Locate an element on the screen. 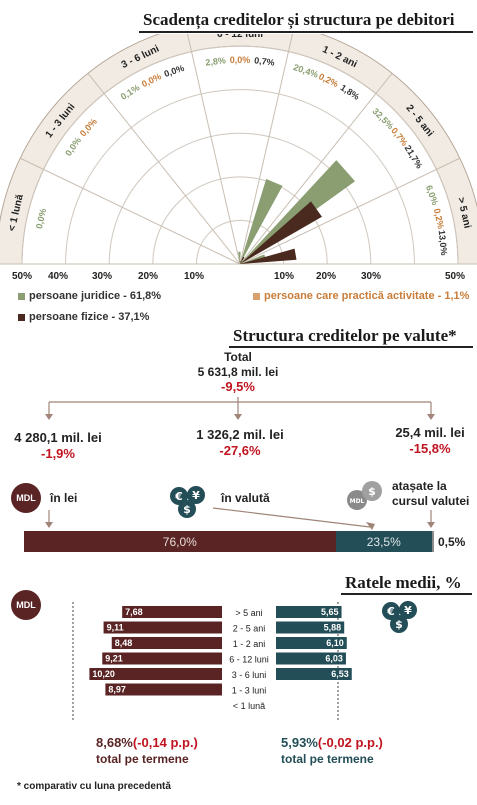 This screenshot has width=477, height=805. rate-category-label: 2 - 5 ani is located at coordinates (249, 629).